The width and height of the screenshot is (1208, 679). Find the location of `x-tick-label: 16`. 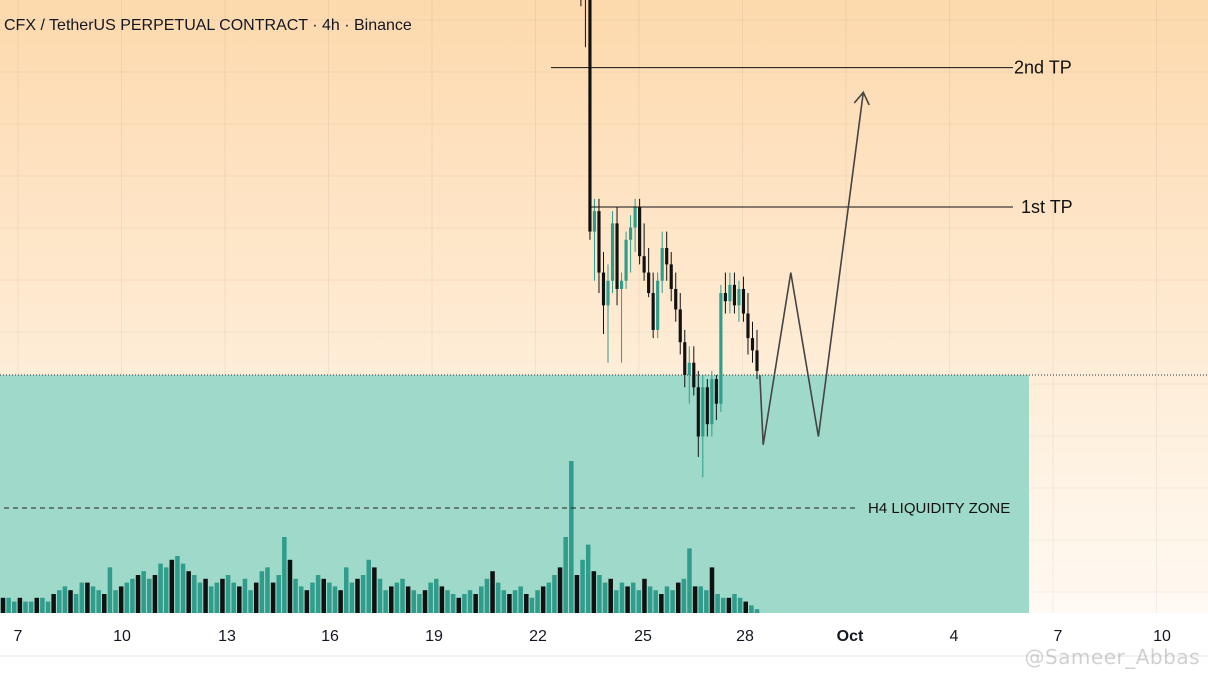

x-tick-label: 16 is located at coordinates (330, 636).